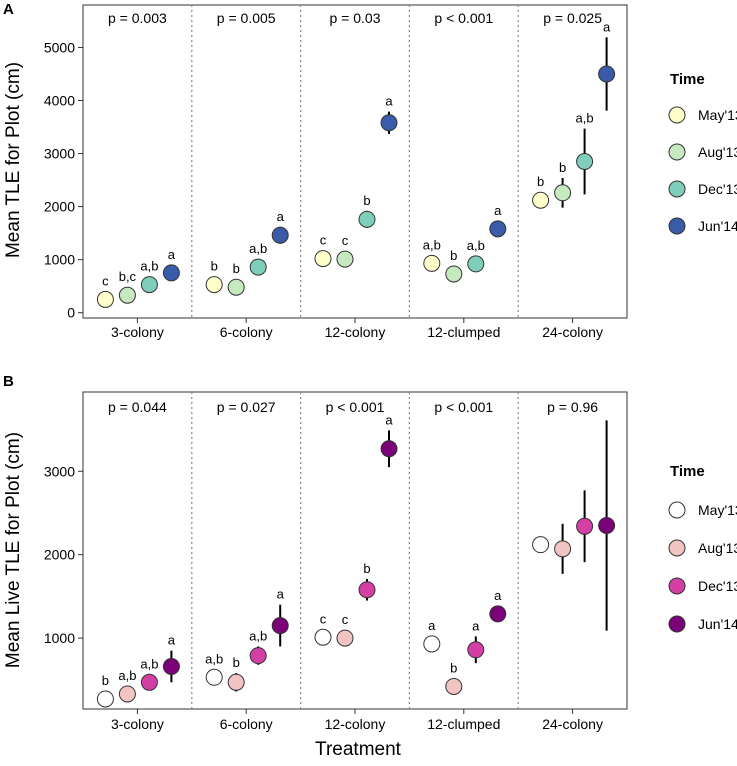 The image size is (737, 766). What do you see at coordinates (246, 407) in the screenshot?
I see `p-value-label: p = 0.027` at bounding box center [246, 407].